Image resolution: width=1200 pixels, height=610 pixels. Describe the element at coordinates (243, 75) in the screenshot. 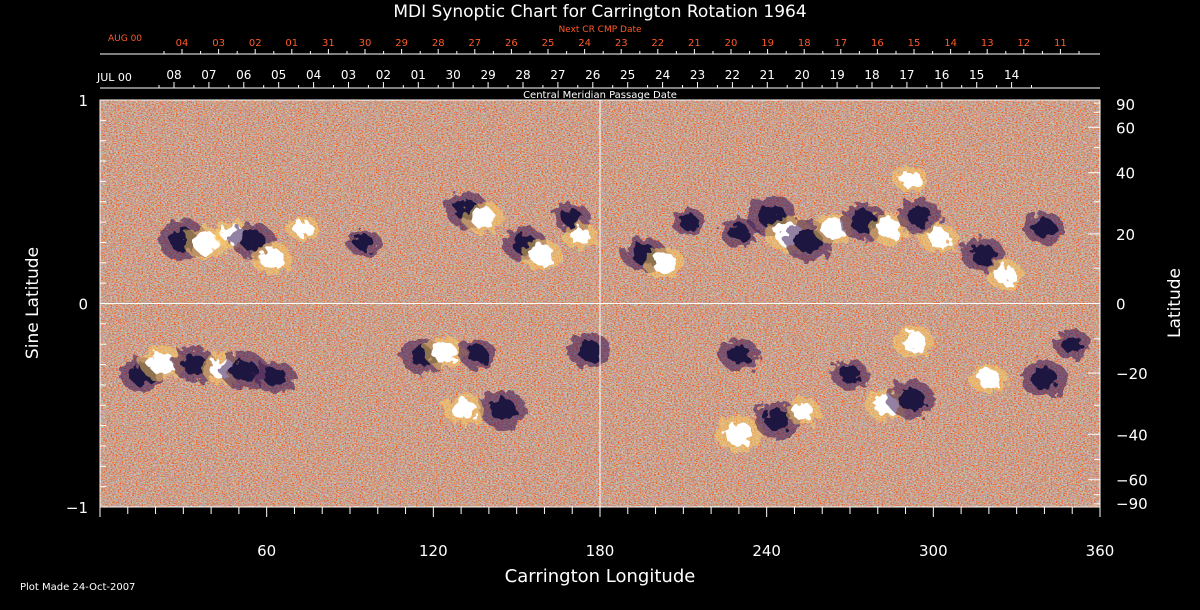

I see `cmp-date-label: 06` at that location.